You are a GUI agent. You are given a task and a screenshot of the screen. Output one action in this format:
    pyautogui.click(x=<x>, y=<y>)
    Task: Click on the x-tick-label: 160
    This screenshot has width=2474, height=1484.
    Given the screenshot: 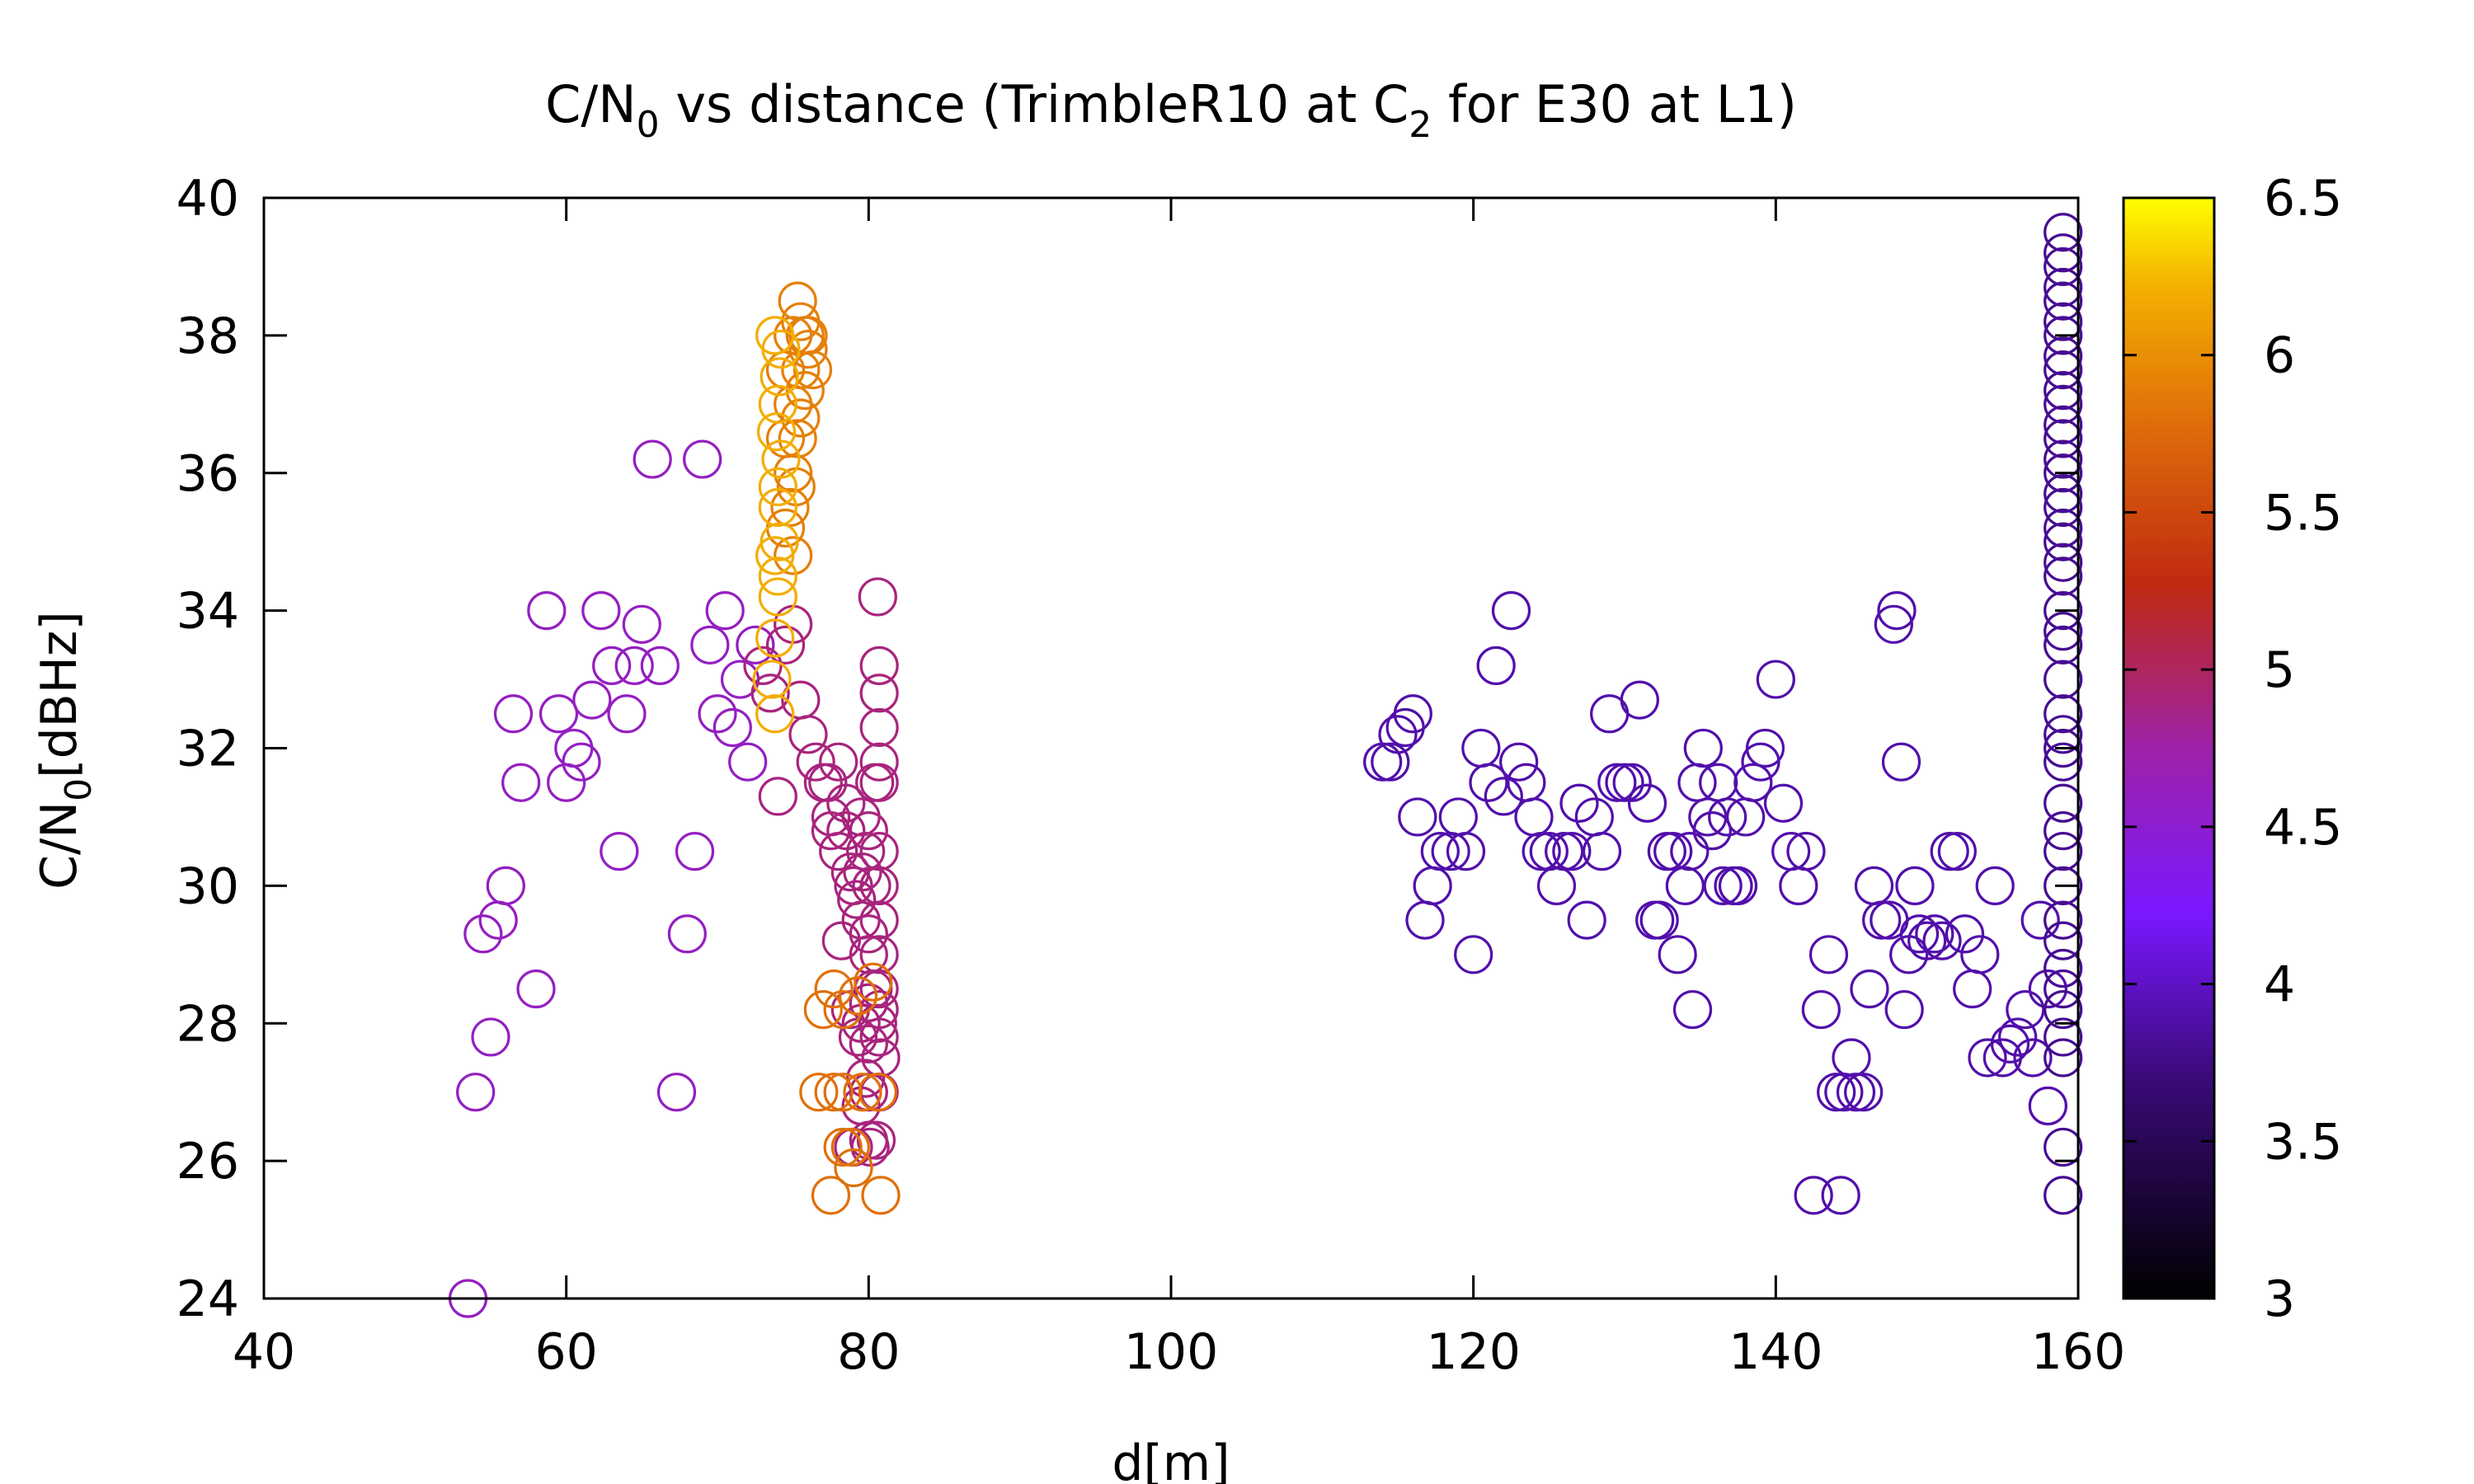 What is the action you would take?
    pyautogui.click(x=2078, y=1352)
    